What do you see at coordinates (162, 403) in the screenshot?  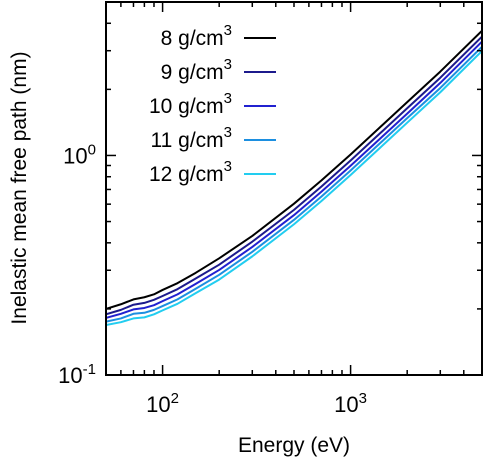 I see `x-tick-label: 10²` at bounding box center [162, 403].